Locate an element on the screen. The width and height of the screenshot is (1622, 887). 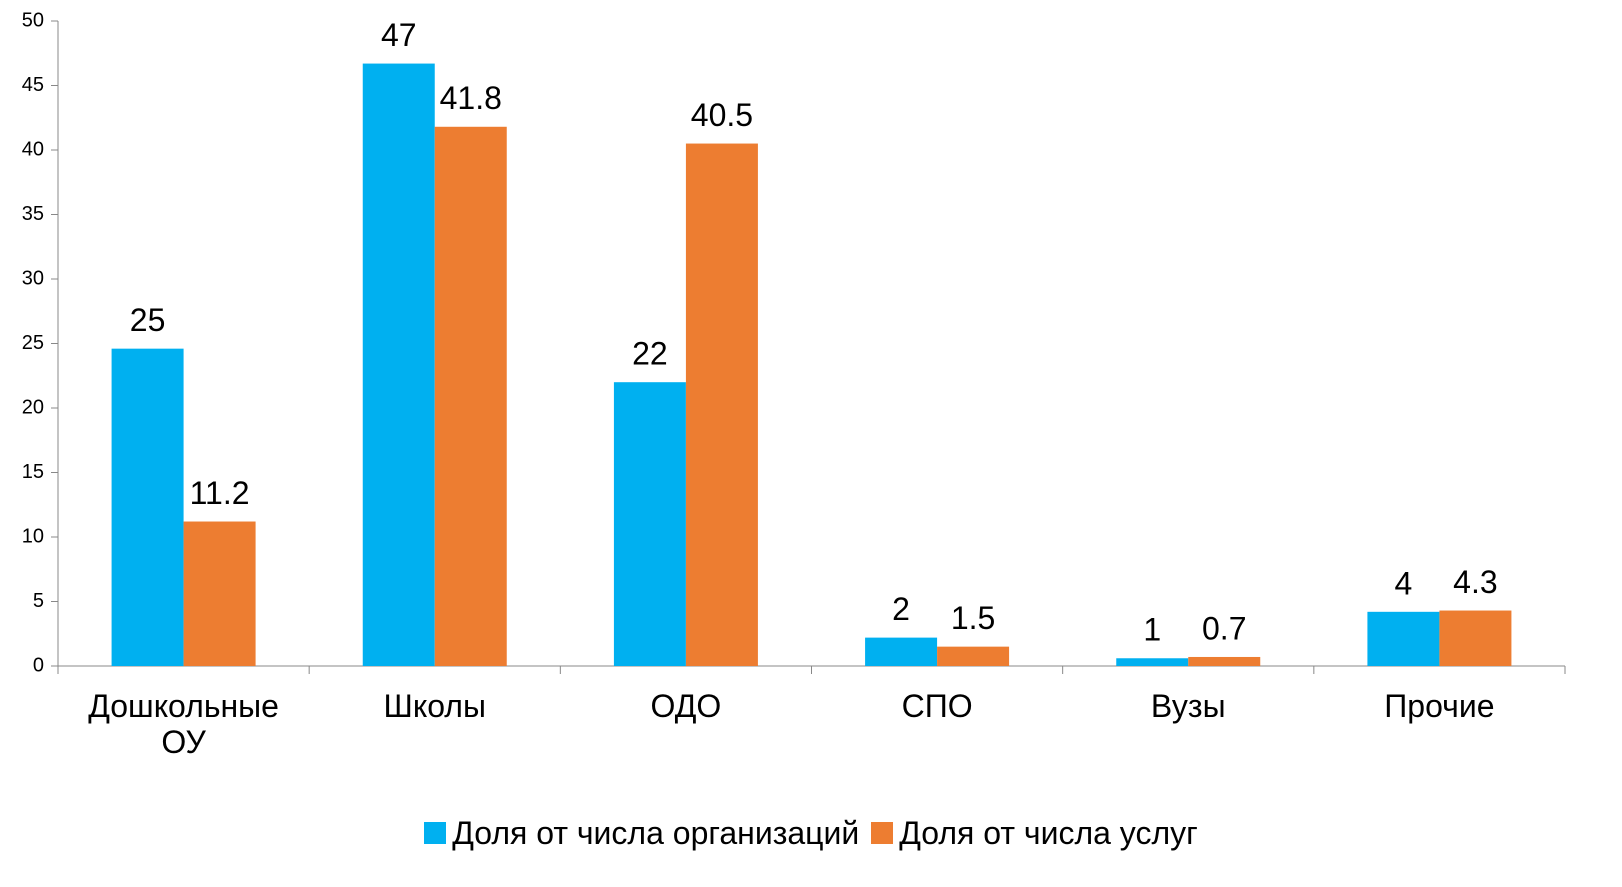
data-label: 41.8 is located at coordinates (471, 98).